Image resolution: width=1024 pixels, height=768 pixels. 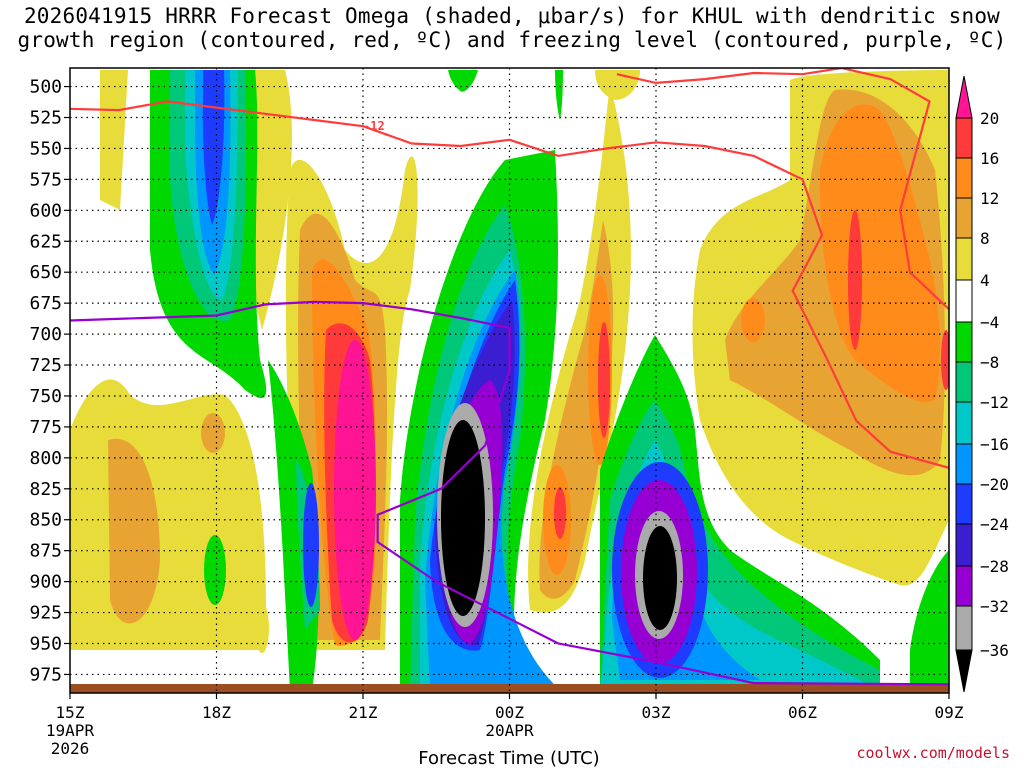 I want to click on y-tick-label: 800, so click(x=45, y=458).